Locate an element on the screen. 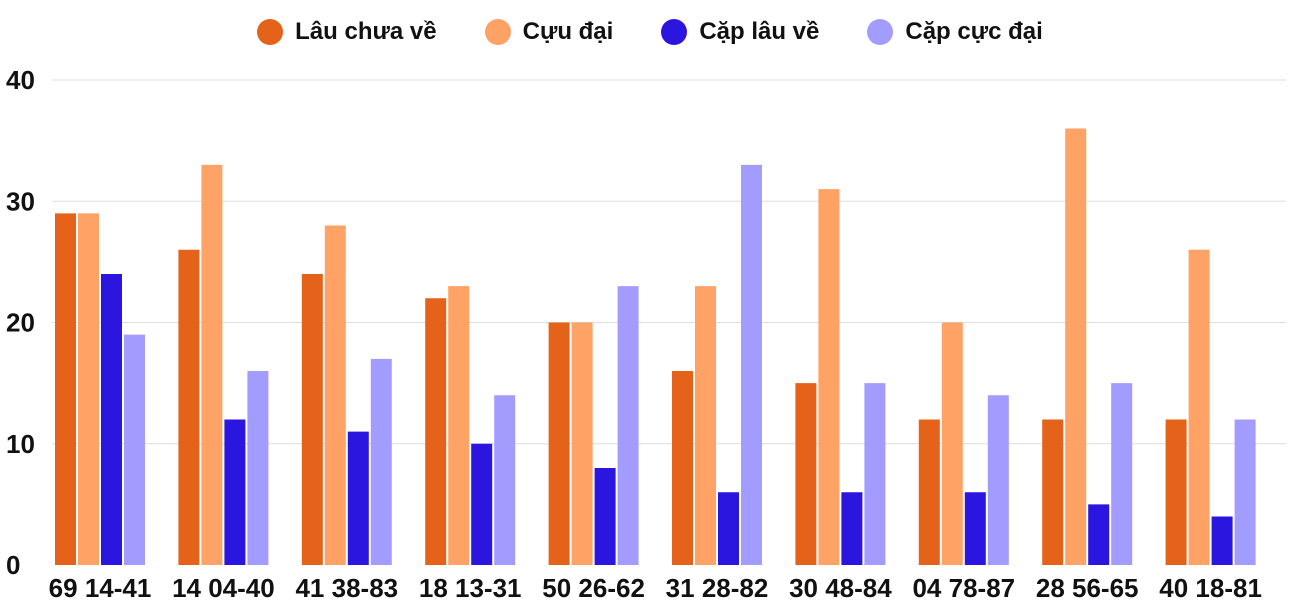  legend-item-cap-lau-ve: Cặp lâu về is located at coordinates (740, 32).